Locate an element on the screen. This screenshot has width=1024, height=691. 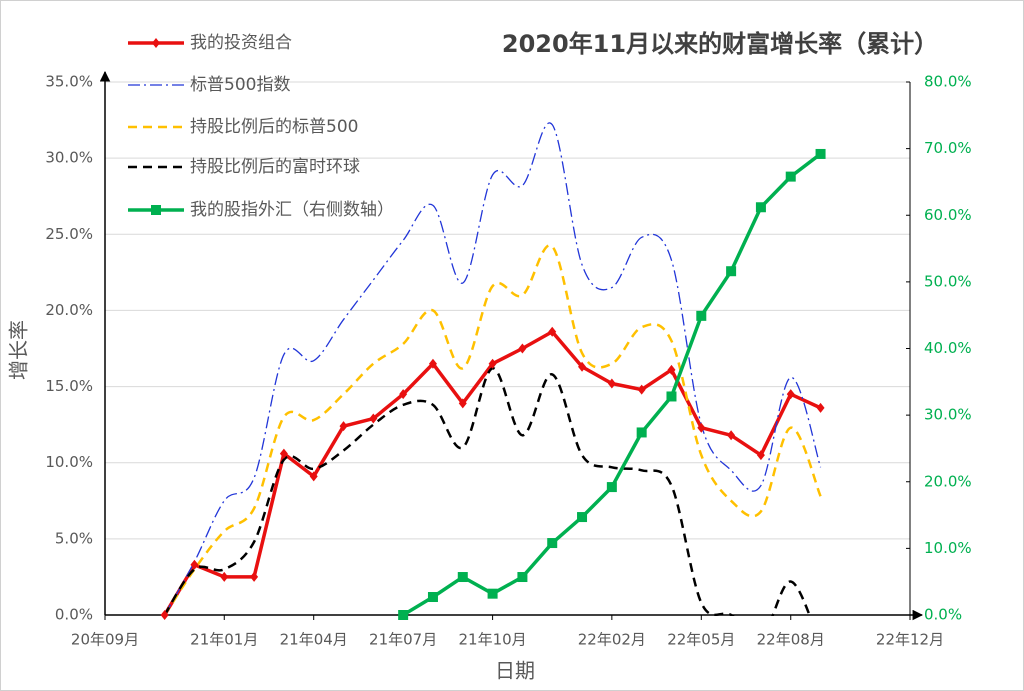
x-tick-label: 22年02月 is located at coordinates (612, 640).